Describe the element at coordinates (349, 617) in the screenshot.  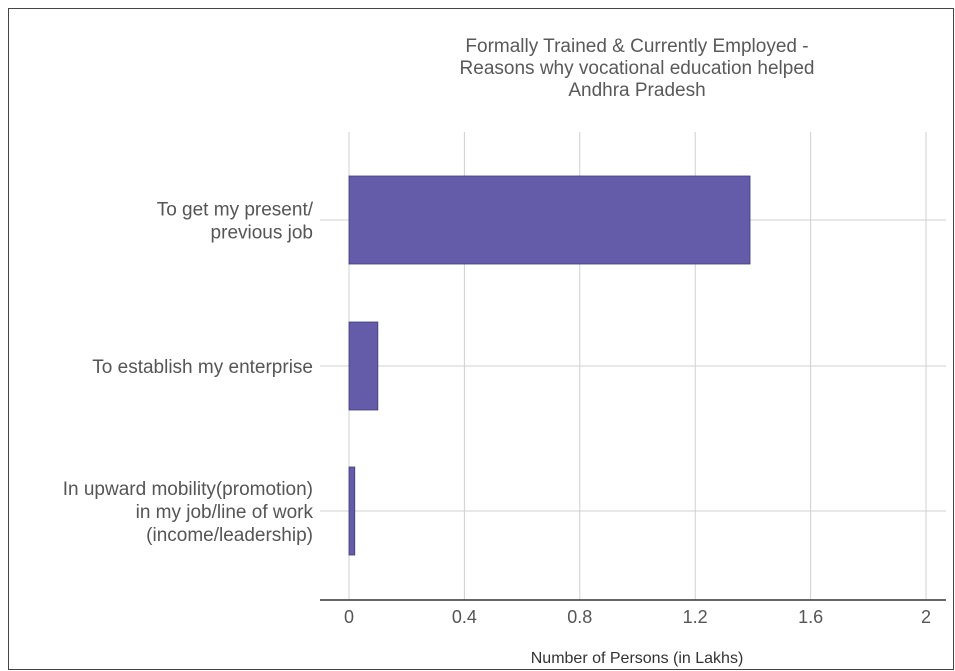
I see `x-tick-label: 0` at that location.